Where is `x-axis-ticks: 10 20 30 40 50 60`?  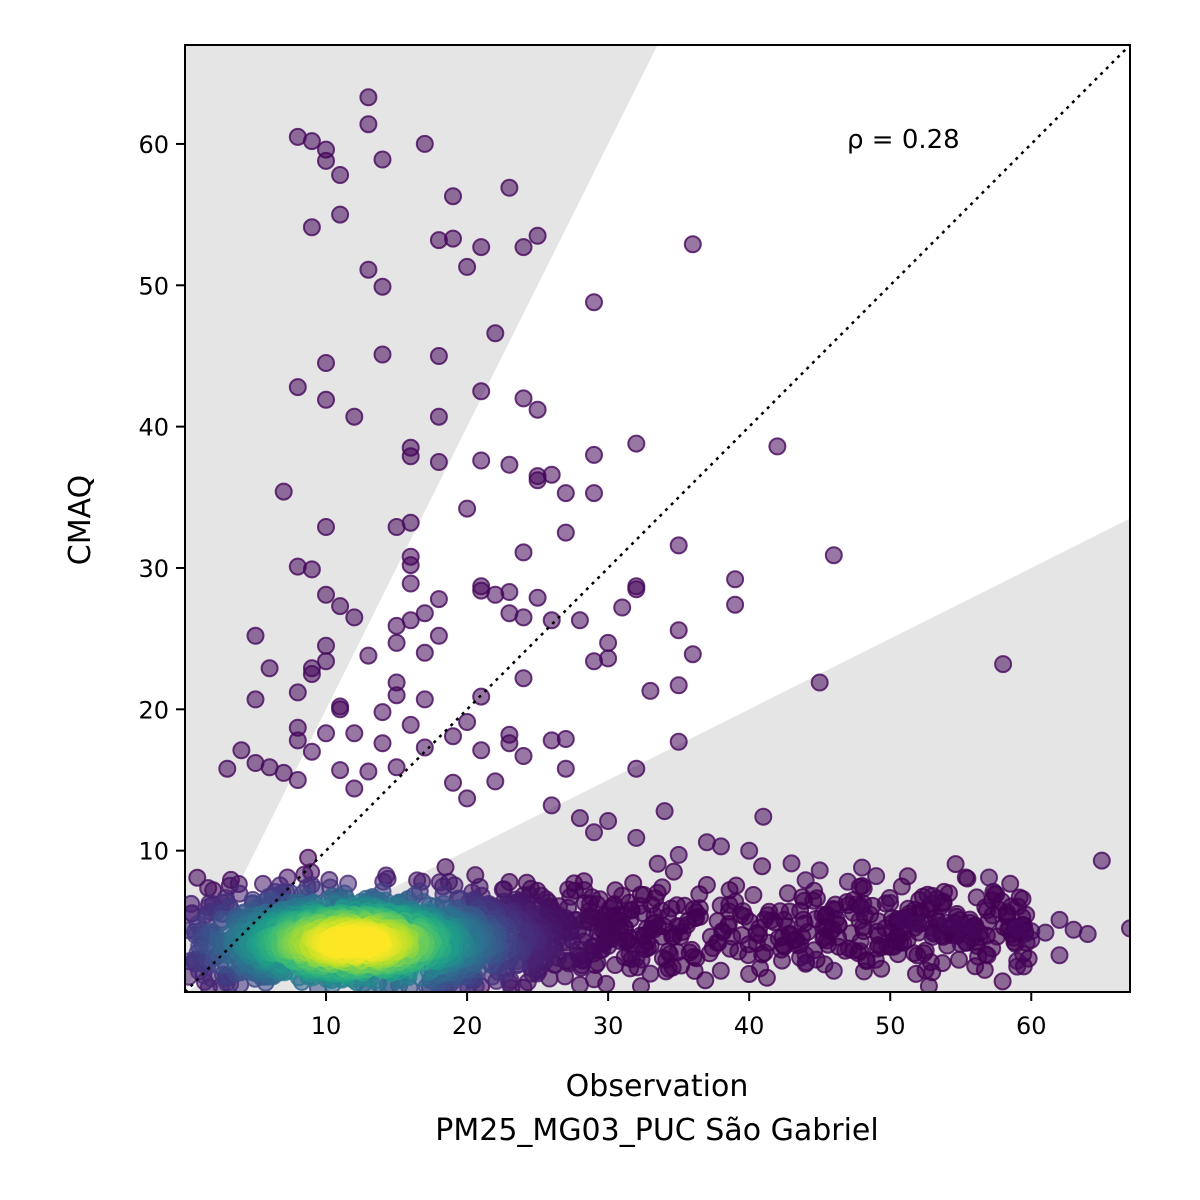 x-axis-ticks: 10 20 30 40 50 60 is located at coordinates (679, 1016).